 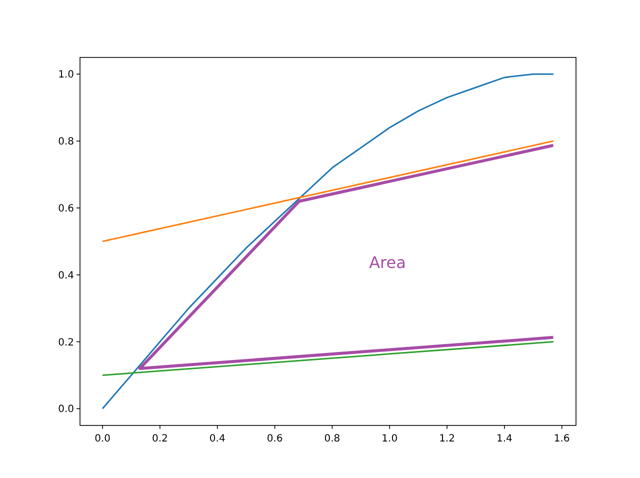 I want to click on y-tick-label: 0.8, so click(x=66, y=142).